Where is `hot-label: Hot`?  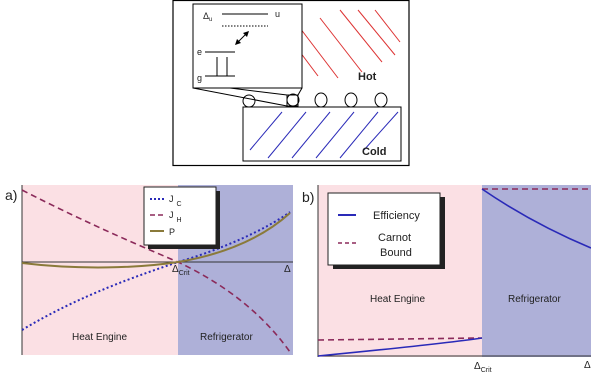 hot-label: Hot is located at coordinates (367, 77).